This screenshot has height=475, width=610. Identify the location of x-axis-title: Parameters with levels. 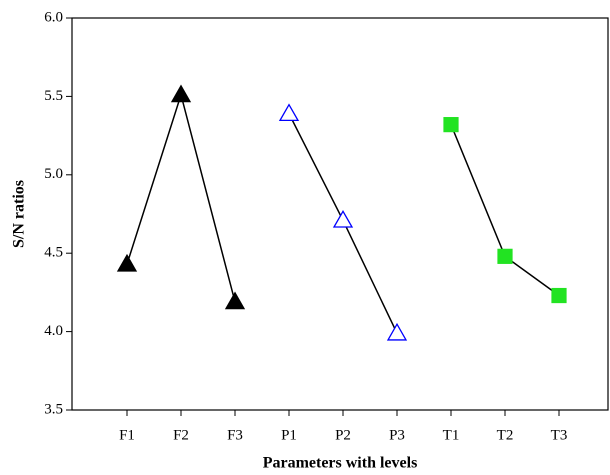
(340, 463).